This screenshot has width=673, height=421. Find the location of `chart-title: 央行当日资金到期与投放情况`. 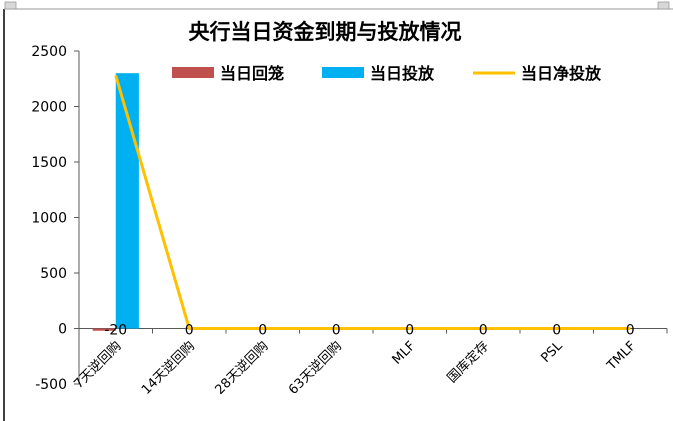

chart-title: 央行当日资金到期与投放情况 is located at coordinates (325, 32).